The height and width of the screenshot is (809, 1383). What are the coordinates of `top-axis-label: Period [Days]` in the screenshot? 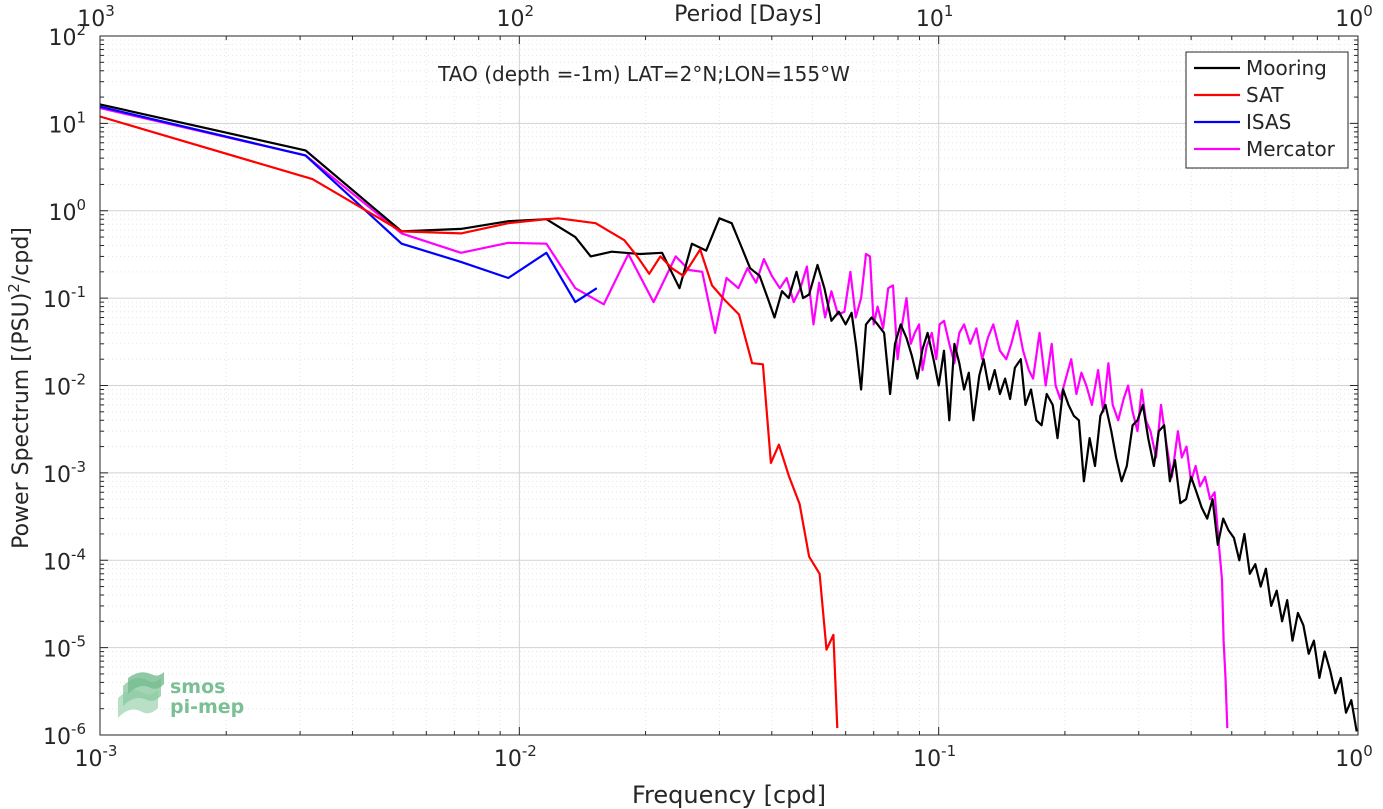 It's located at (748, 14).